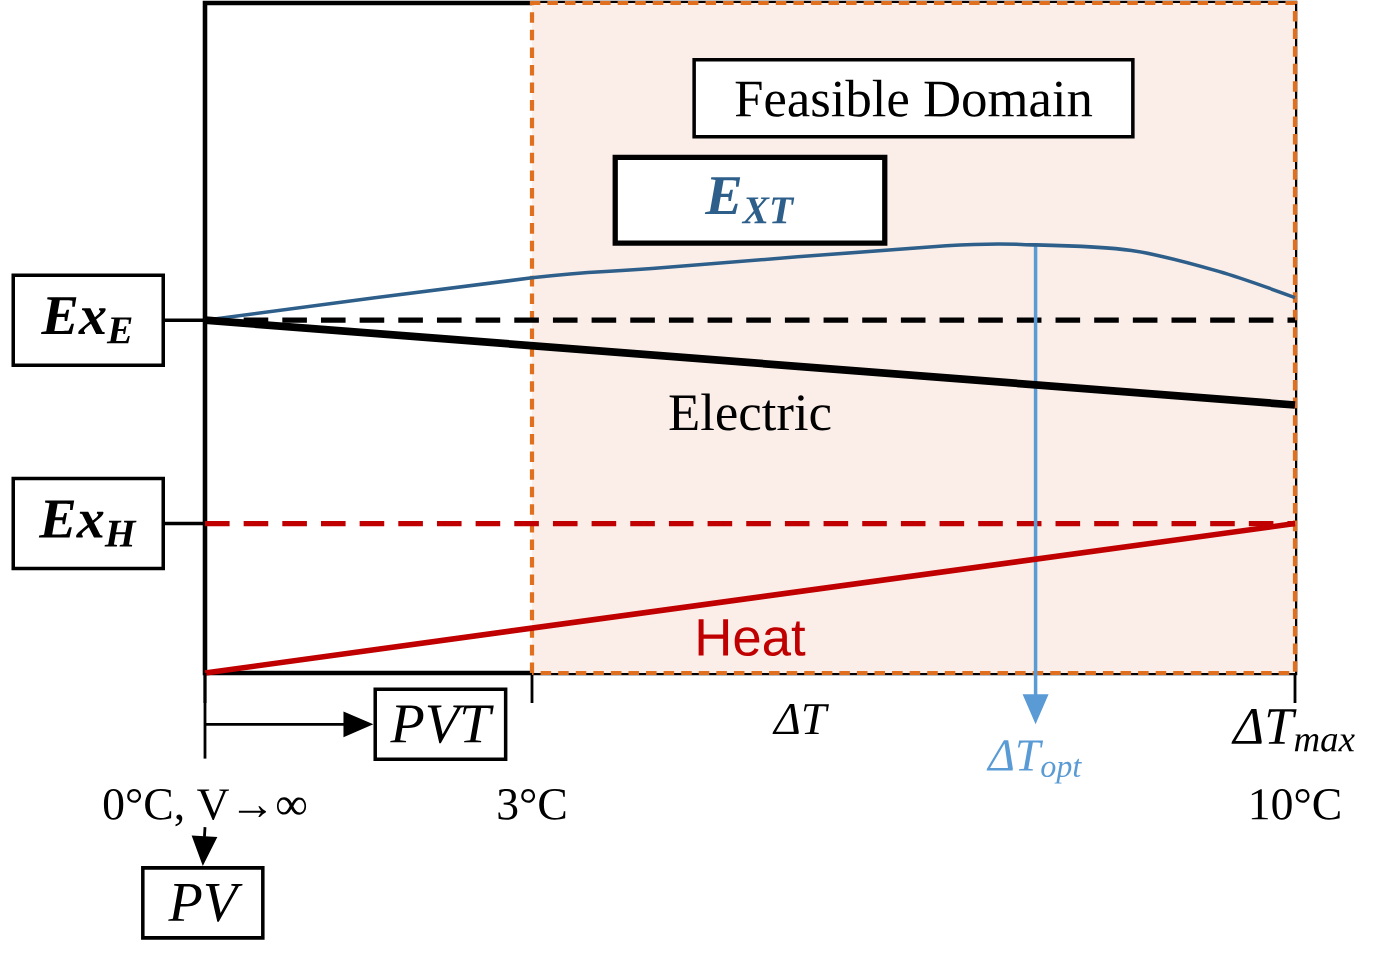  Describe the element at coordinates (752, 637) in the screenshot. I see `series-label: Heat` at that location.